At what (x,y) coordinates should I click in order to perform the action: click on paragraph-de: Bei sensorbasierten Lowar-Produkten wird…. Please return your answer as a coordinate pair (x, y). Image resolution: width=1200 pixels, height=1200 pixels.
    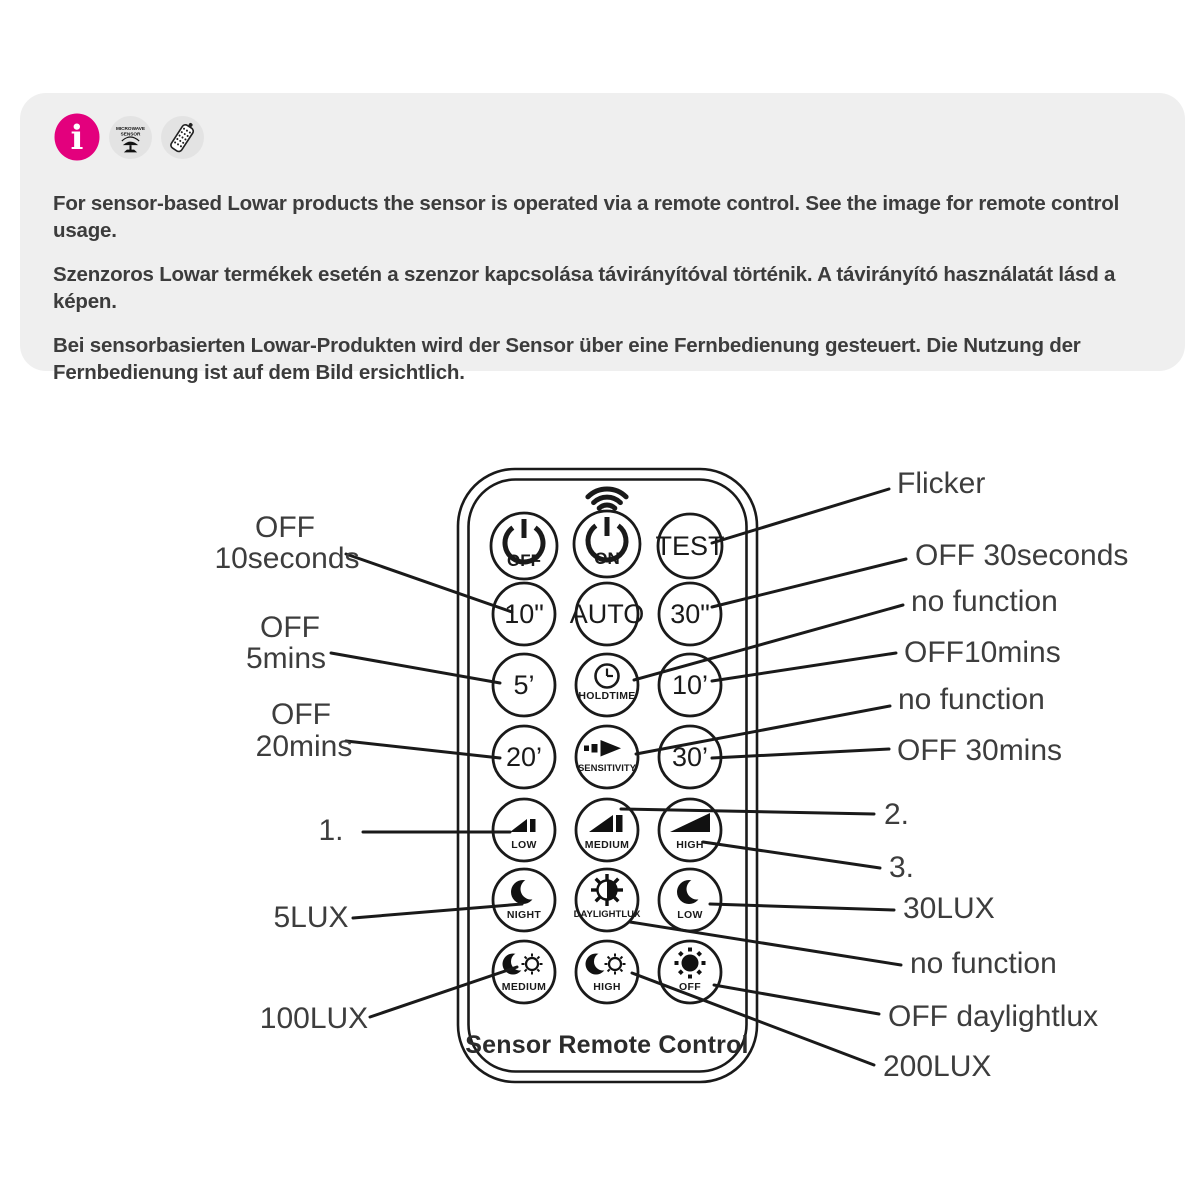
    Looking at the image, I should click on (567, 359).